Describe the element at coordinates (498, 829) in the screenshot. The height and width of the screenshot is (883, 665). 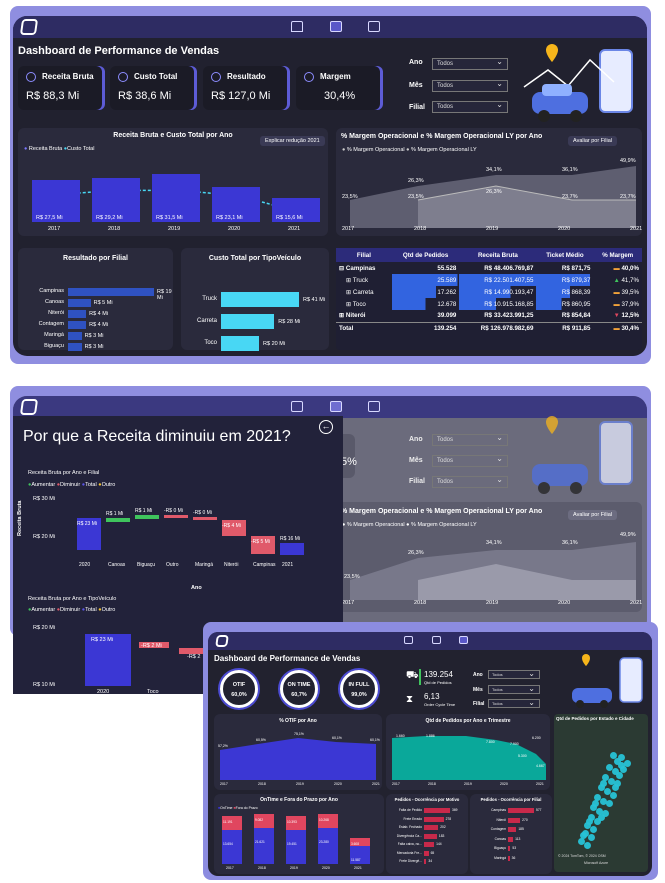
I see `bar-label: Contagem` at that location.